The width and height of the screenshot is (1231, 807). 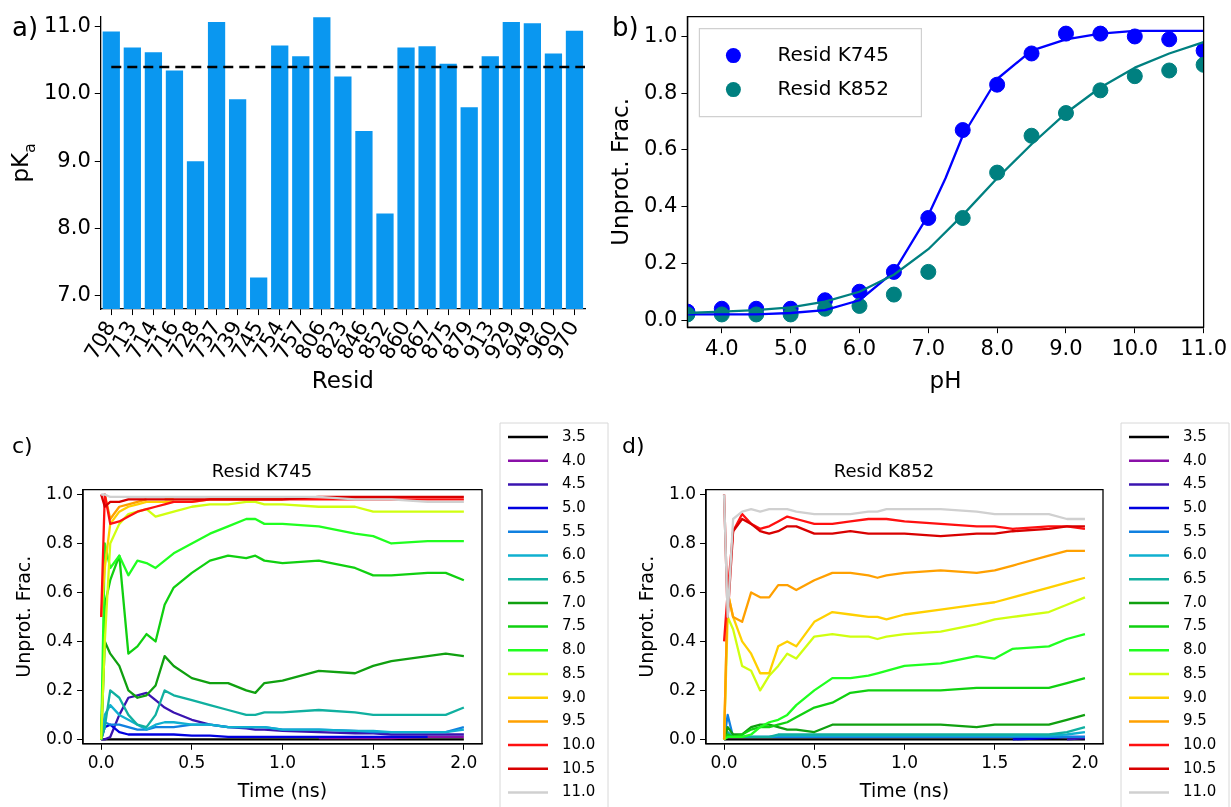 I want to click on chart-title: Resid K745, so click(x=262, y=471).